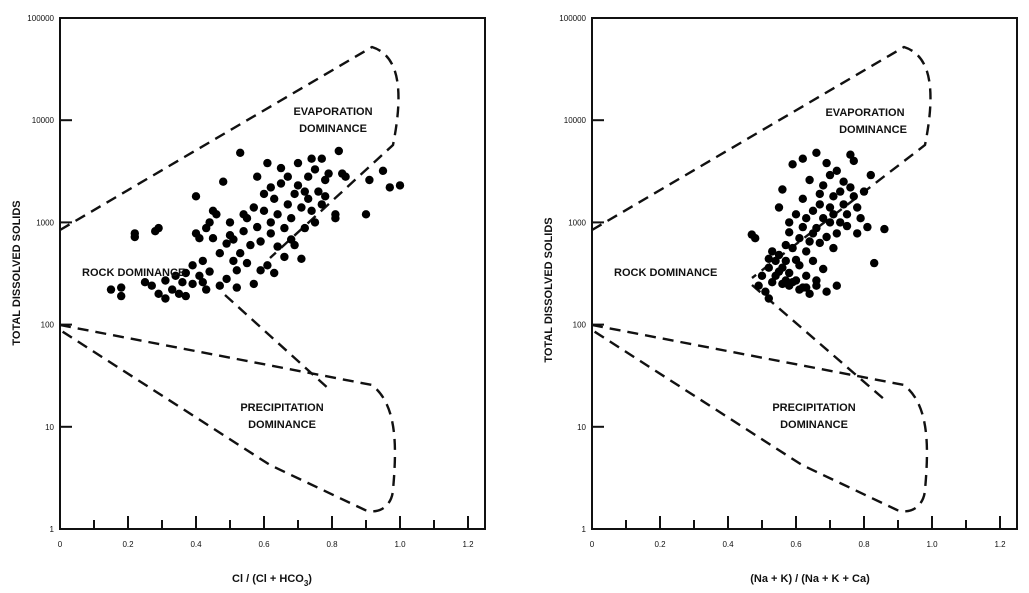 This screenshot has width=1029, height=593. Describe the element at coordinates (228, 418) in the screenshot. I see `precipitation-boundary-line` at that location.